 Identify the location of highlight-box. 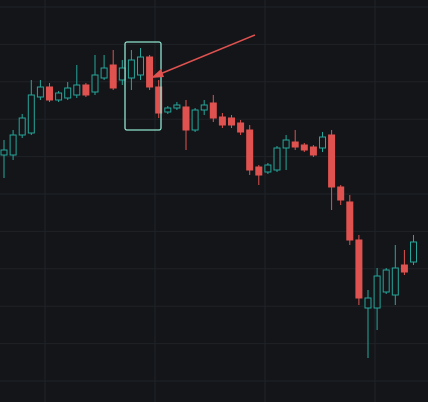
(143, 86).